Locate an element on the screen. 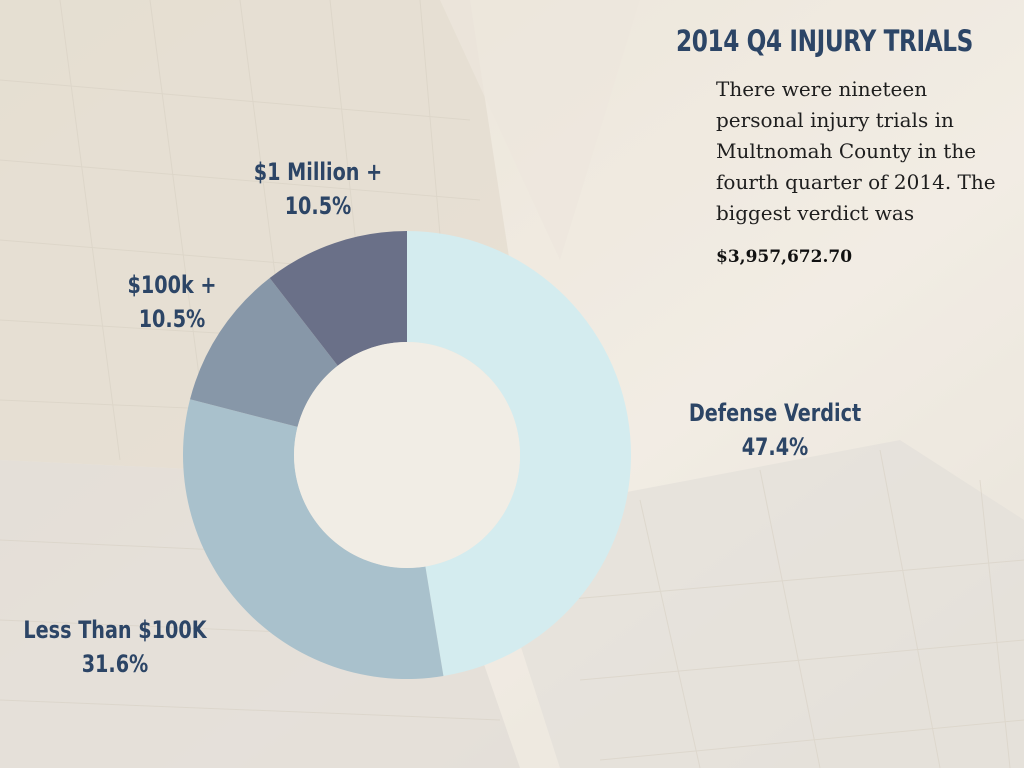 The image size is (1024, 768). slice-label-100k-plus-name: $100k + is located at coordinates (172, 285).